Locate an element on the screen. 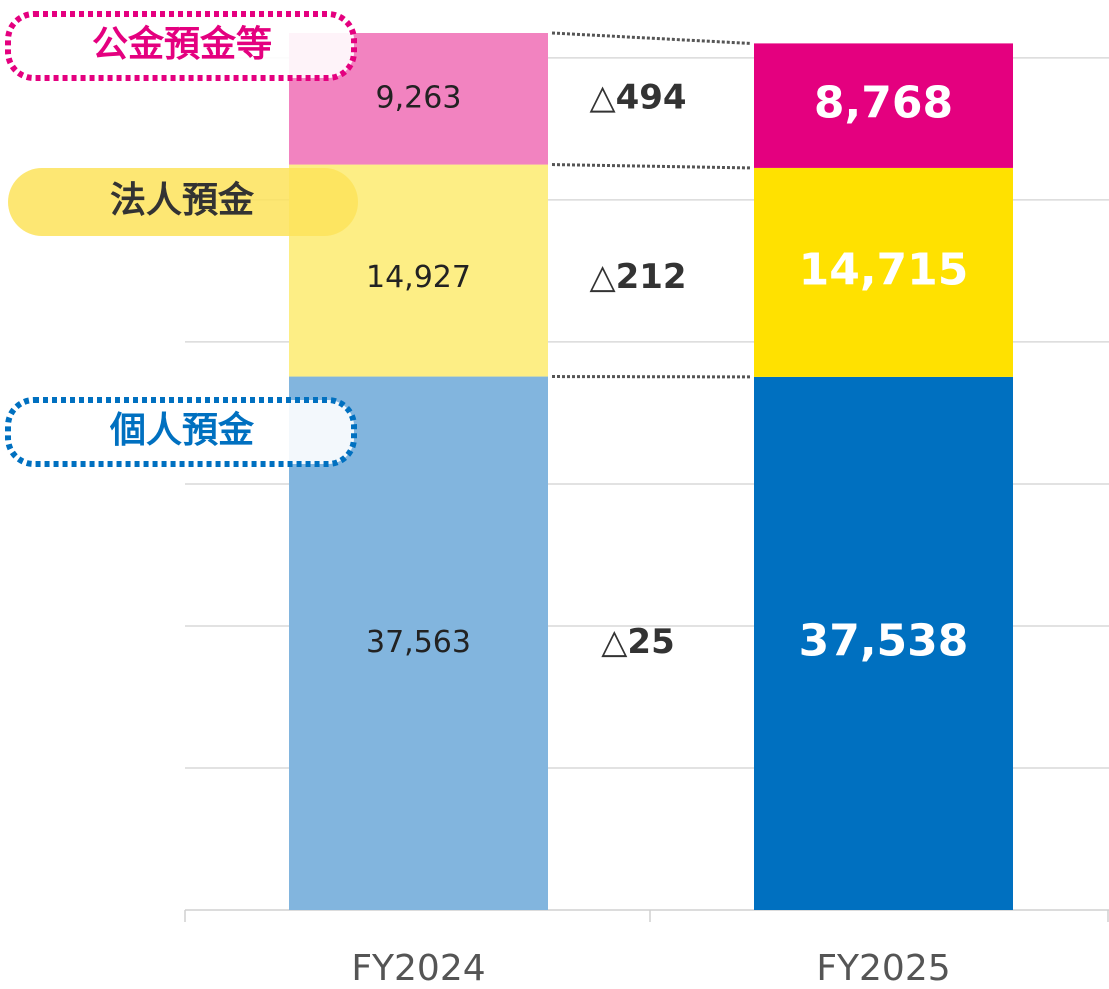  legend-label: 法人預金 is located at coordinates (182, 200).